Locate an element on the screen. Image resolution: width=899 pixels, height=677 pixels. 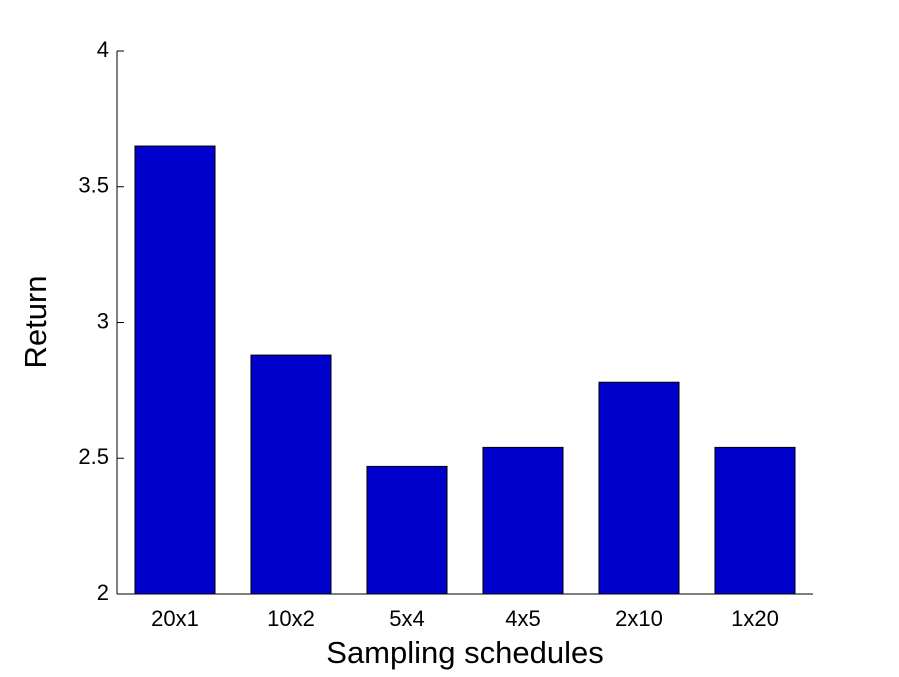
y-tick-label: 4 is located at coordinates (103, 49).